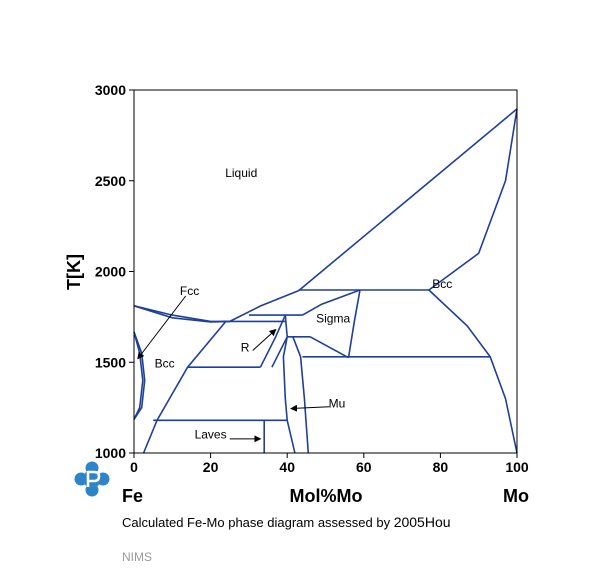 This screenshot has height=588, width=595. What do you see at coordinates (364, 467) in the screenshot?
I see `x-tick-label: 60` at bounding box center [364, 467].